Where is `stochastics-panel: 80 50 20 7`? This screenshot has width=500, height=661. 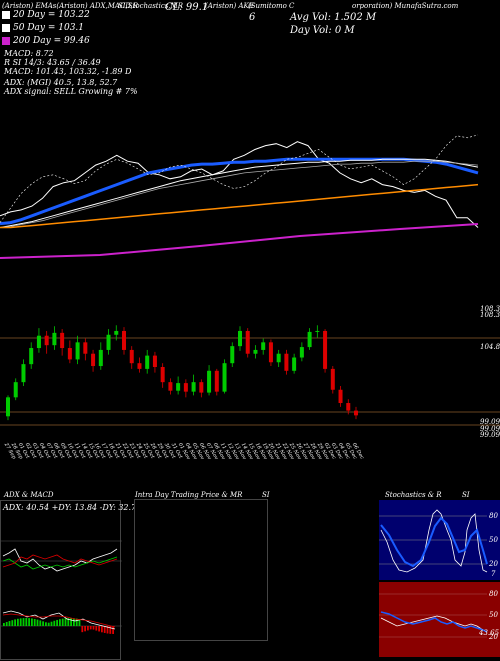
stochastics-panel: 80 50 20 7 is located at coordinates (439, 540).